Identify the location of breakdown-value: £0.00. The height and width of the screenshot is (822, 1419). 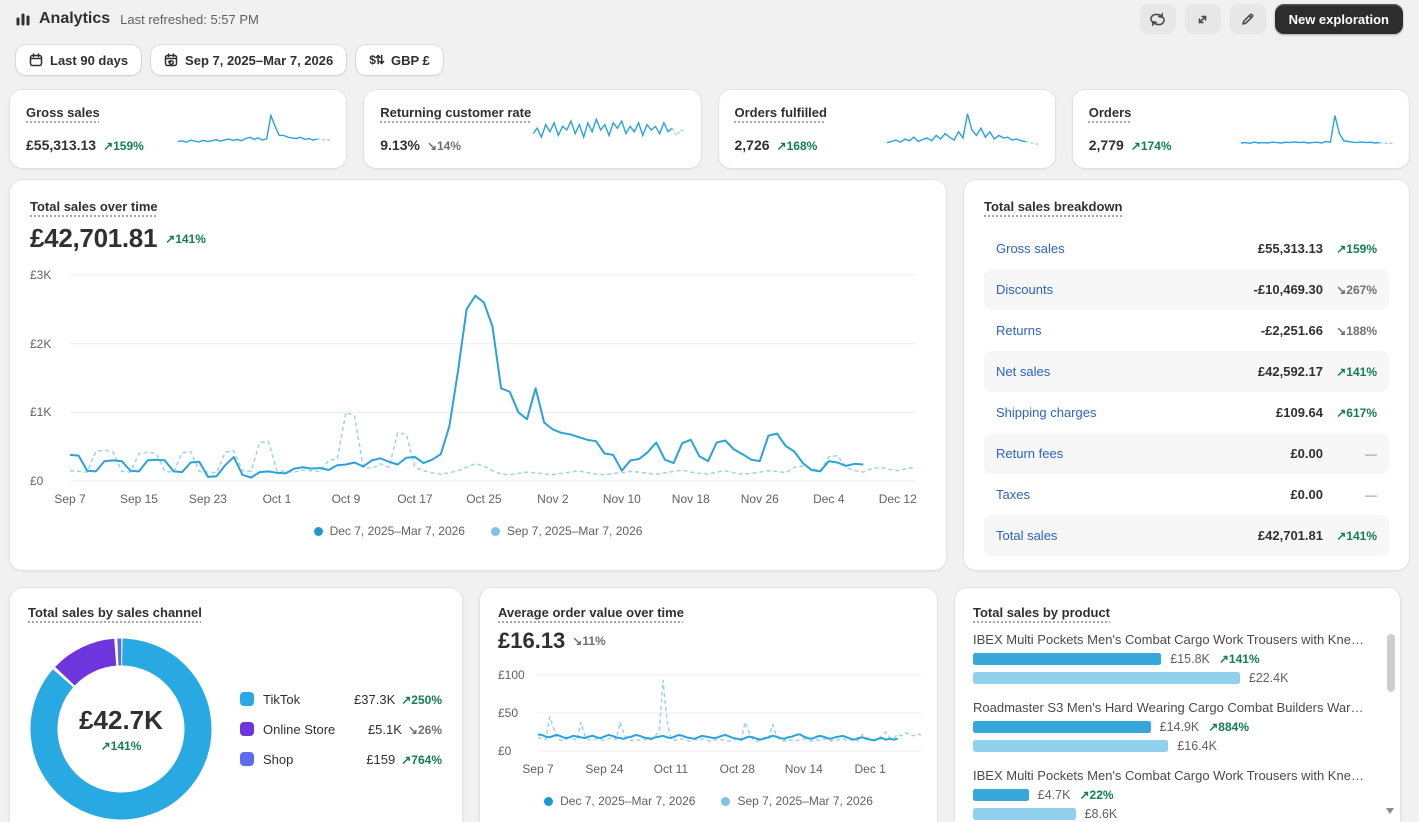
(1306, 453).